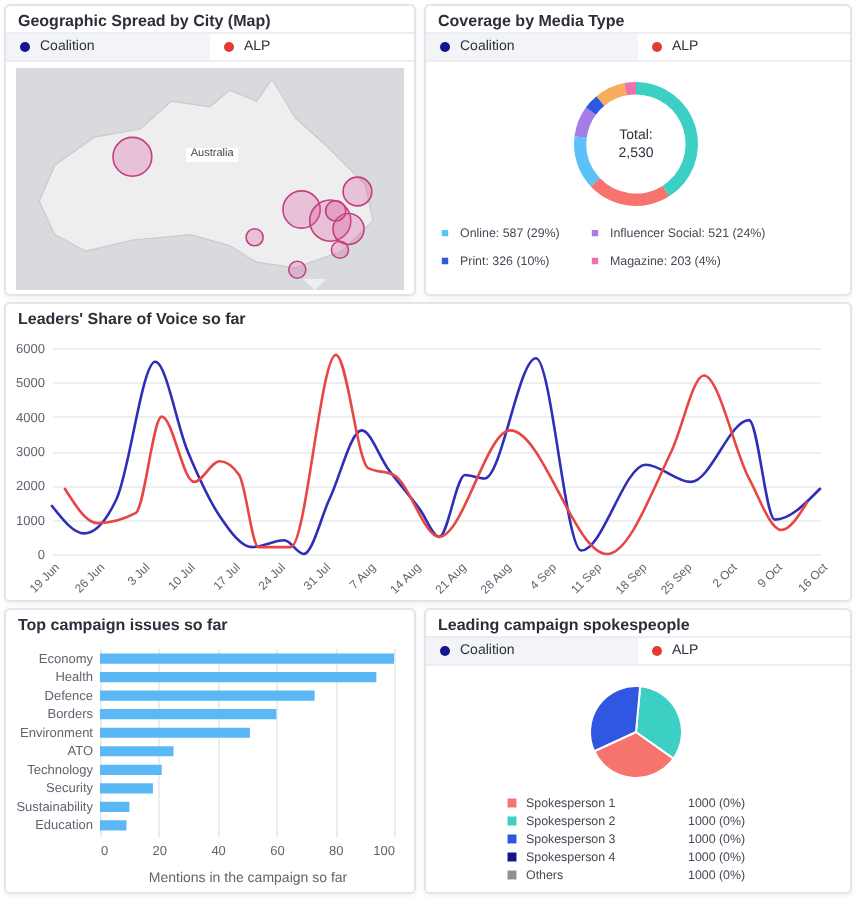  I want to click on chart-title: Top campaign issues so far, so click(123, 625).